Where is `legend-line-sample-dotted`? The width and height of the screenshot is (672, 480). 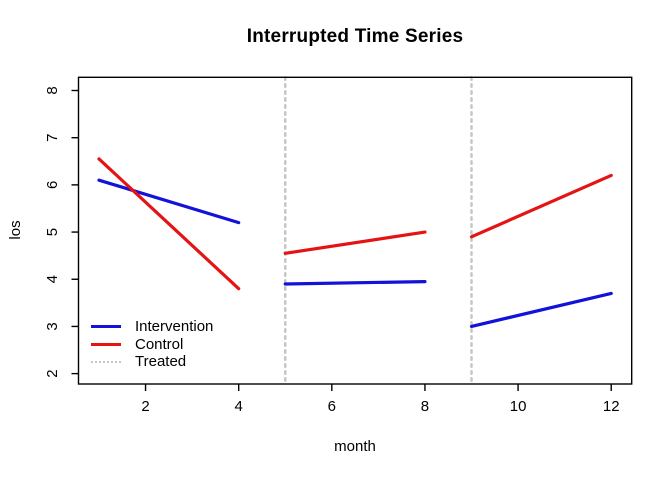 legend-line-sample-dotted is located at coordinates (106, 361).